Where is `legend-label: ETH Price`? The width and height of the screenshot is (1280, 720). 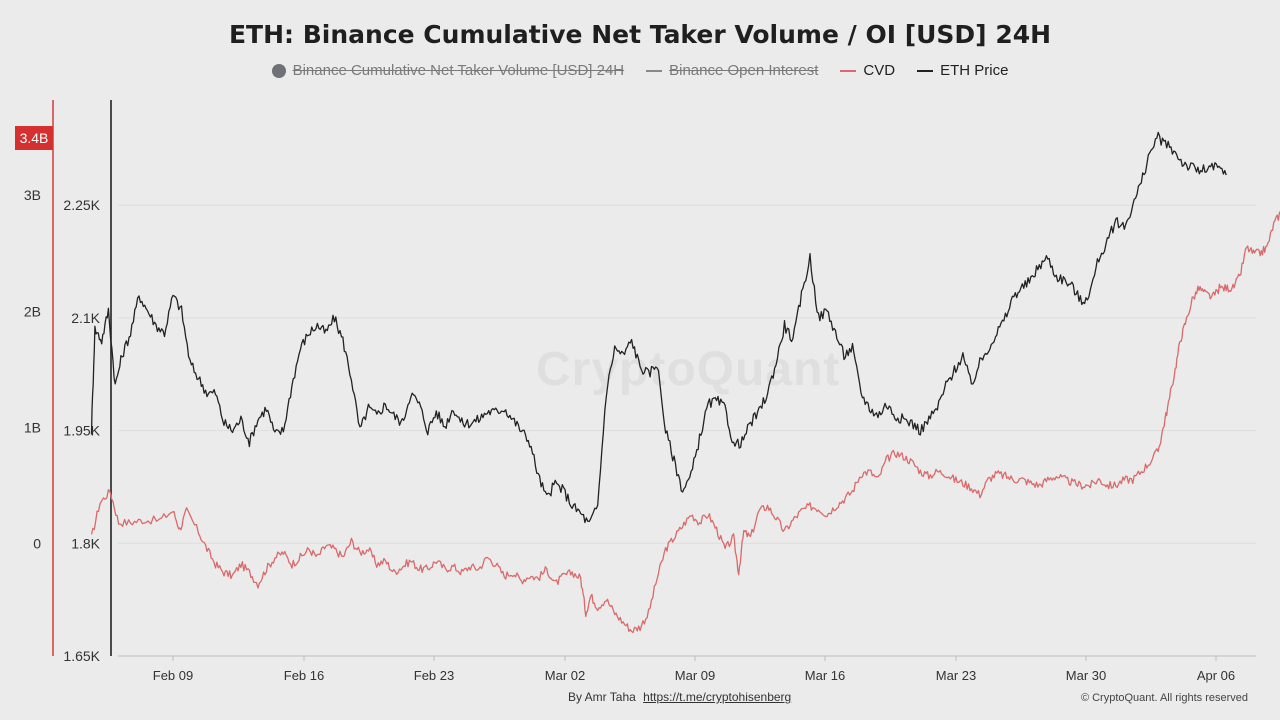 legend-label: ETH Price is located at coordinates (974, 70).